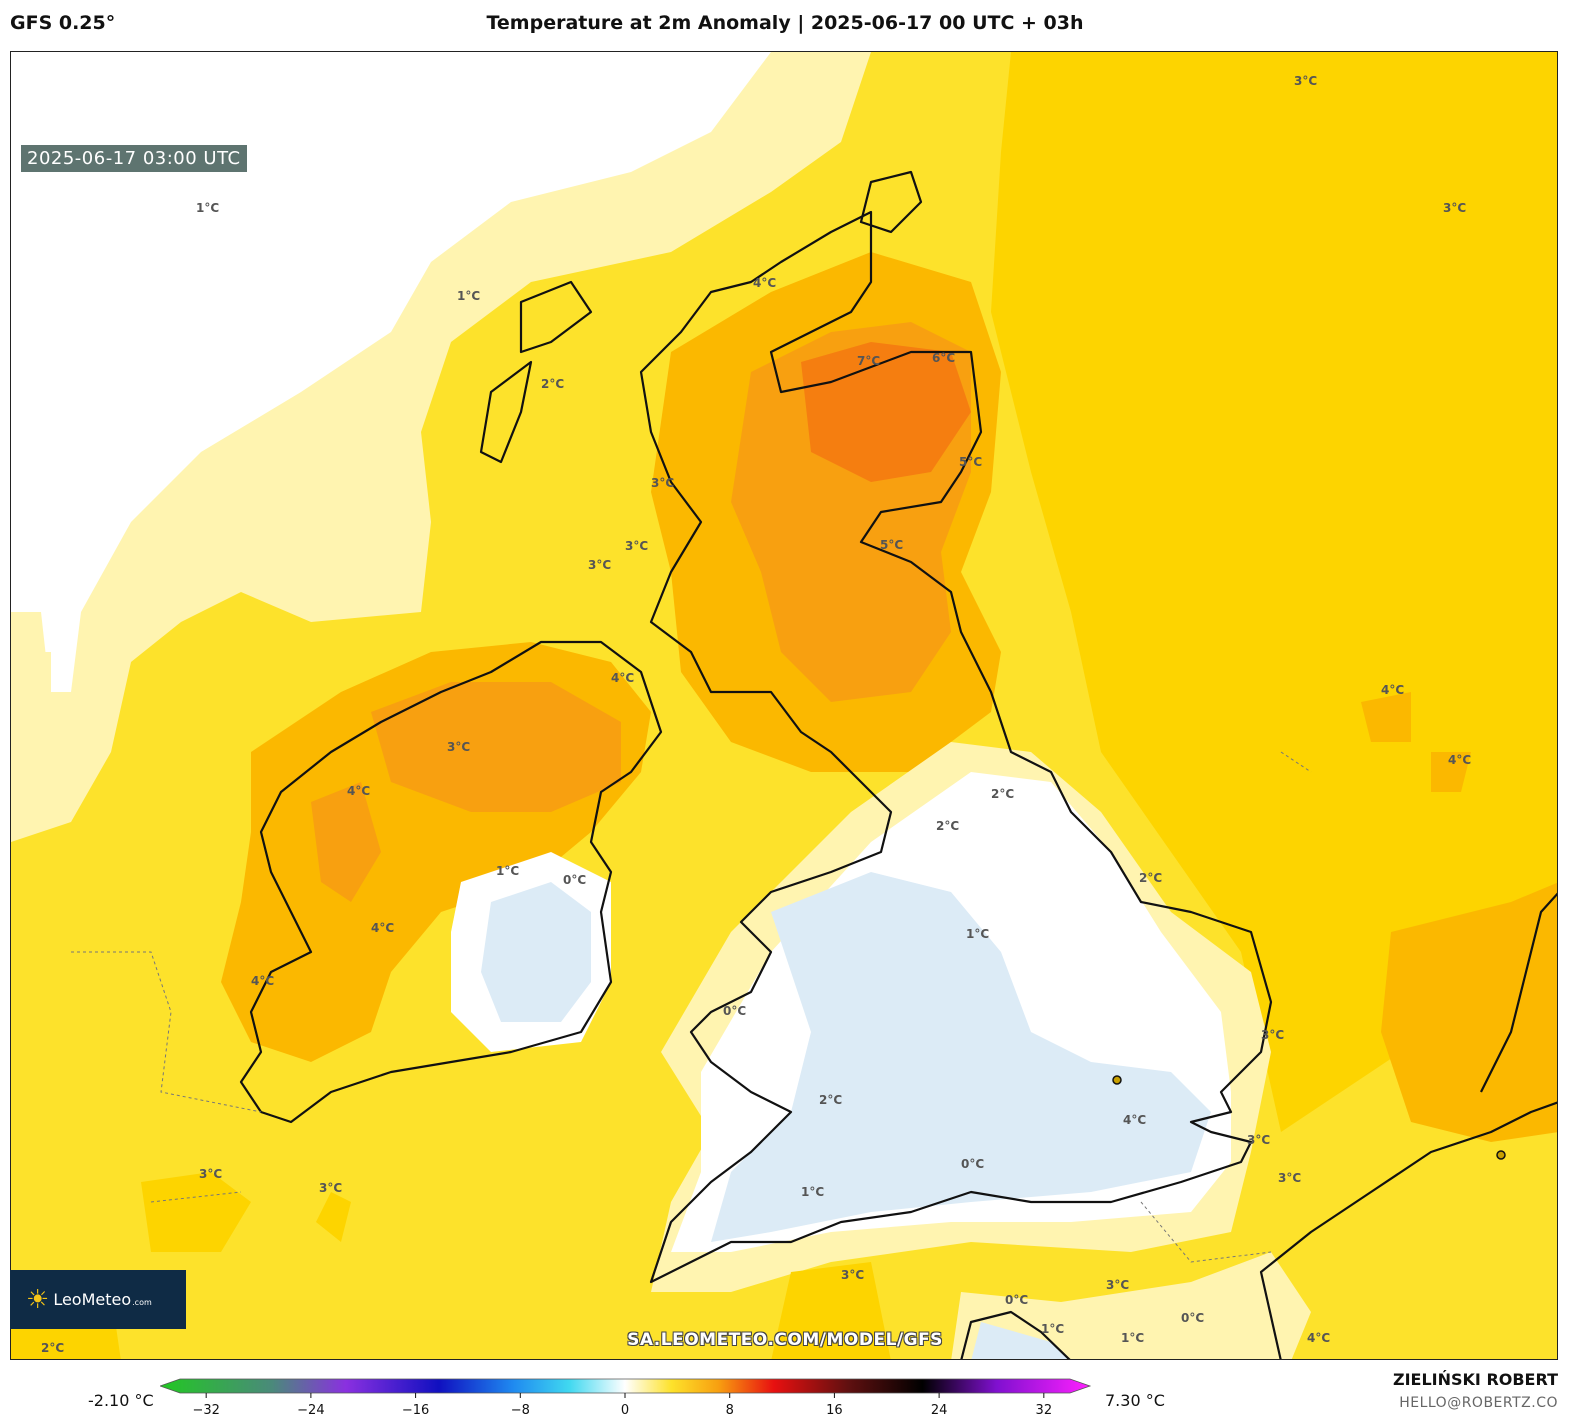 The image size is (1570, 1421). What do you see at coordinates (520, 1410) in the screenshot?
I see `colorbar-tick-label: −8` at bounding box center [520, 1410].